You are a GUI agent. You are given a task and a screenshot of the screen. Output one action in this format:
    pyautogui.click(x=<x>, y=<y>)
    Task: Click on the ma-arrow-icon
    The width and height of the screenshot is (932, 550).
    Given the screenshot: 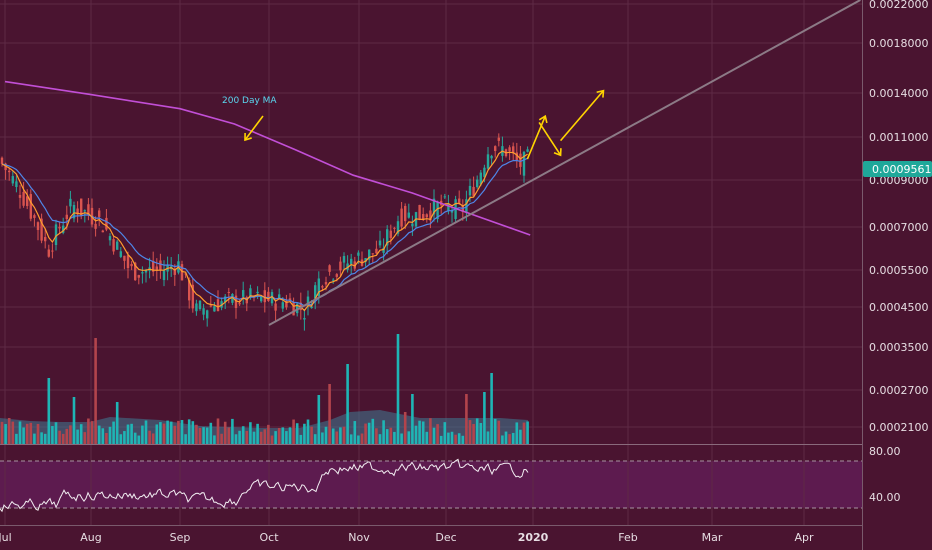 What is the action you would take?
    pyautogui.click(x=254, y=128)
    